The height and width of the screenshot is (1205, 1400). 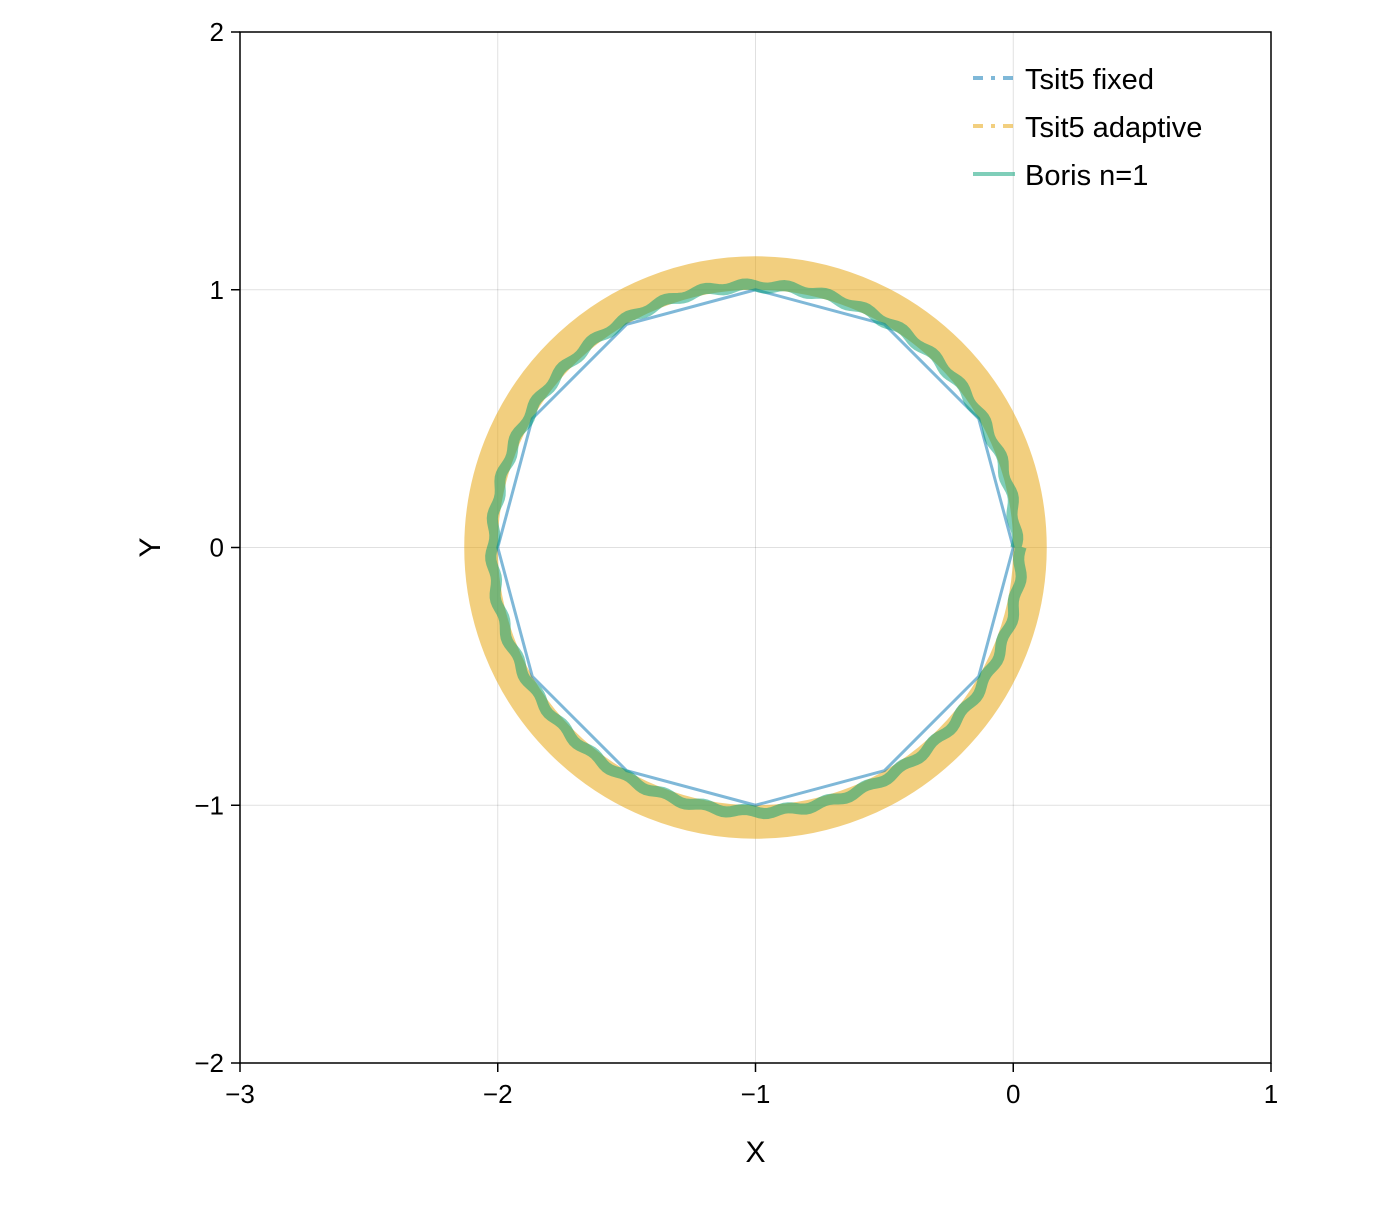 I want to click on y-tick-label: 2, so click(x=217, y=32).